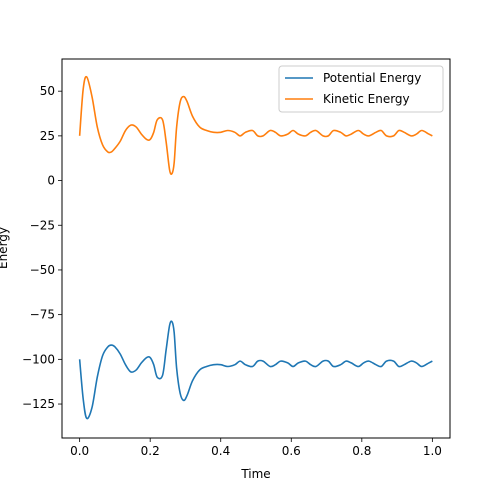 The image size is (500, 492). I want to click on series-line-potential-energy, so click(255, 370).